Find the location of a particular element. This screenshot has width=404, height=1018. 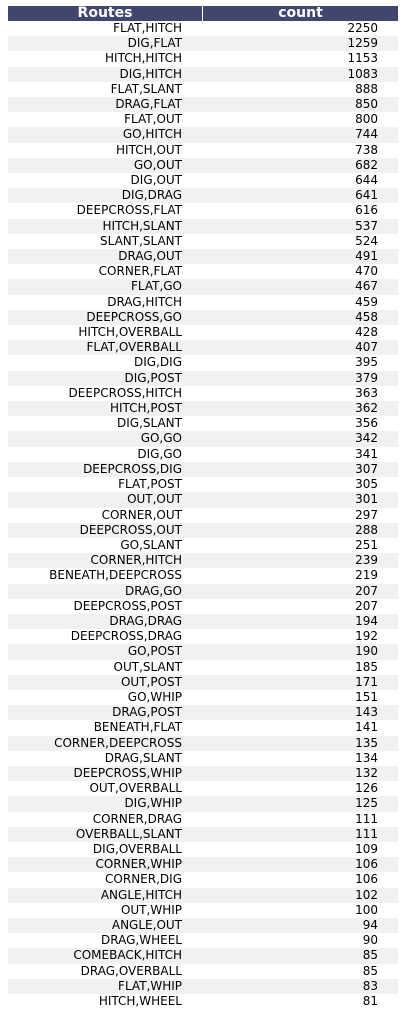

count-cell: 134 is located at coordinates (366, 757).